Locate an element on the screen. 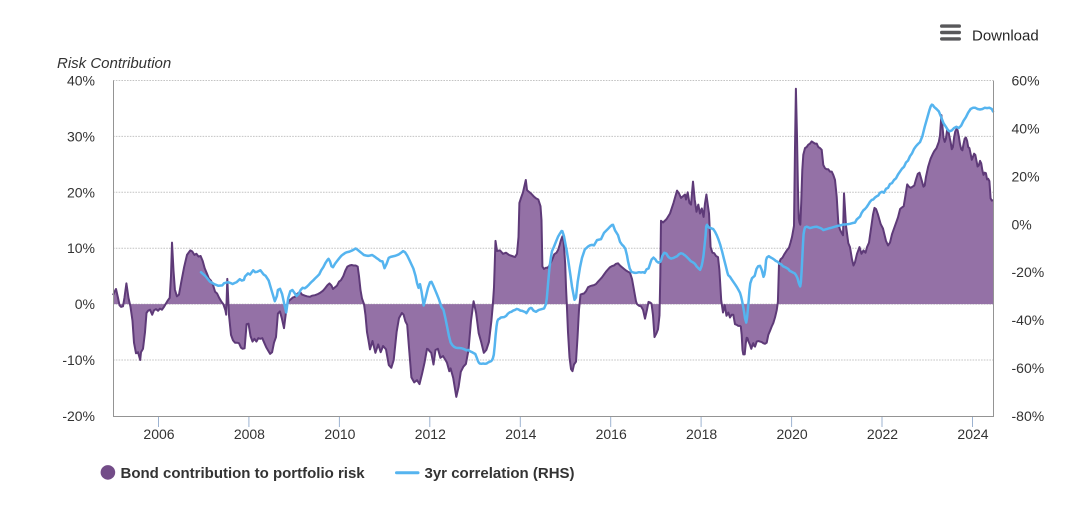  svg-text: 2012 is located at coordinates (430, 434).